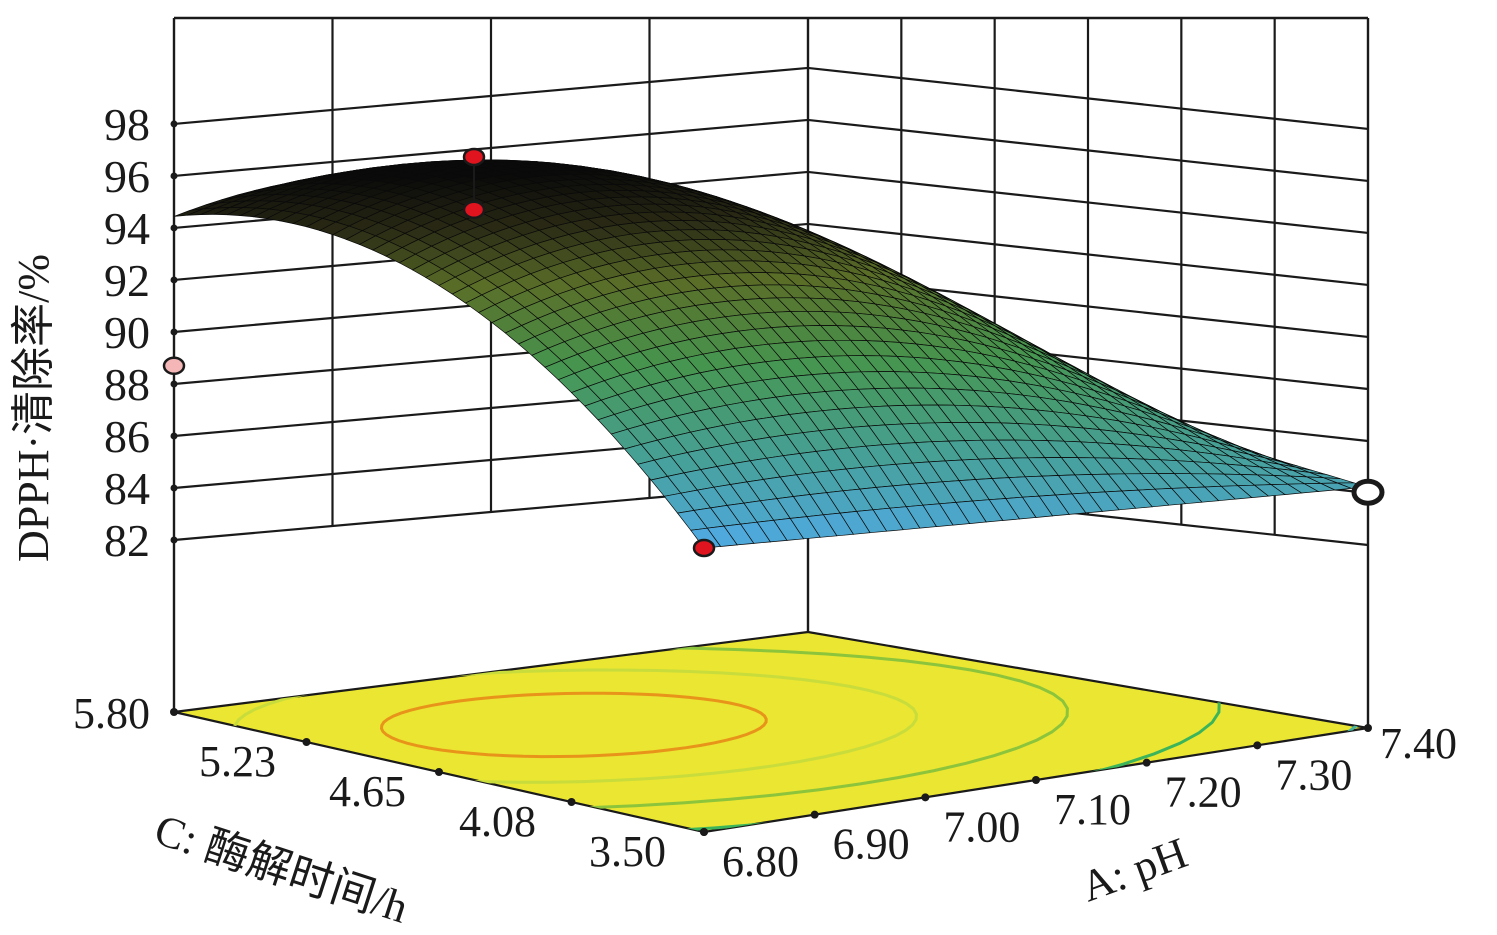  What do you see at coordinates (1203, 792) in the screenshot?
I see `a-tick-label: 7.20` at bounding box center [1203, 792].